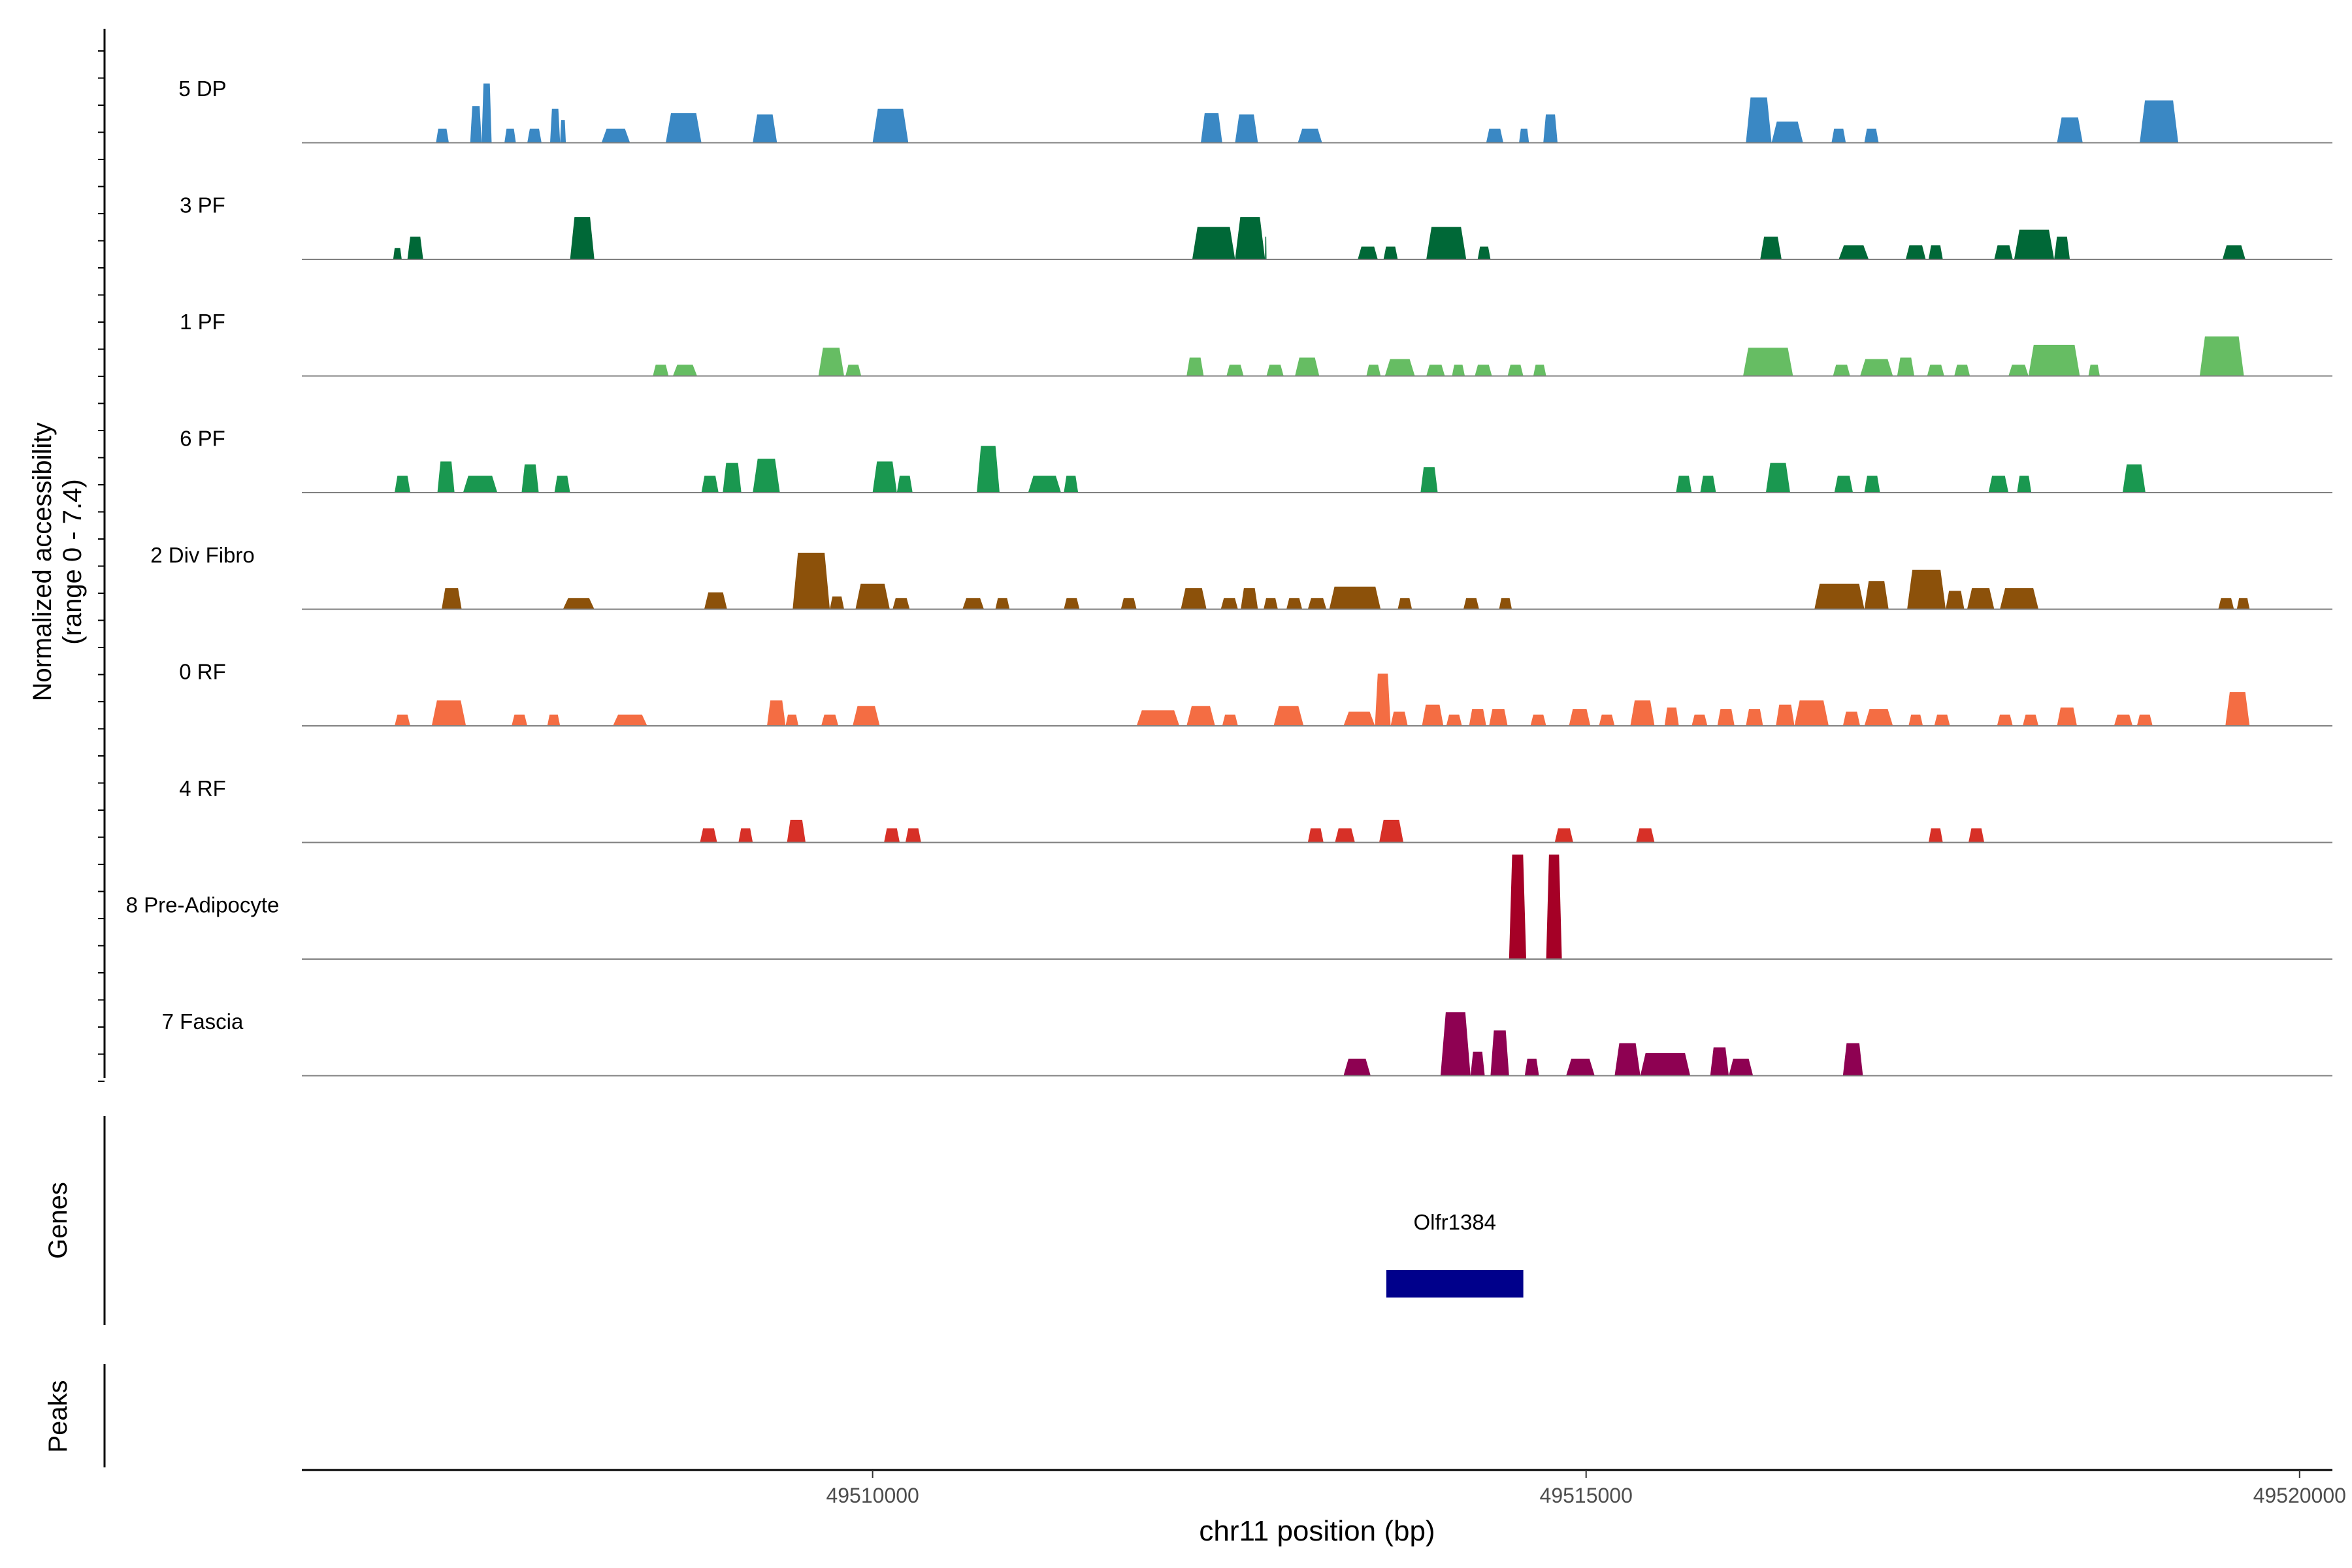 The image size is (2352, 1568). Describe the element at coordinates (1256, 226) in the screenshot. I see `track-3-pf: 3 PF` at that location.